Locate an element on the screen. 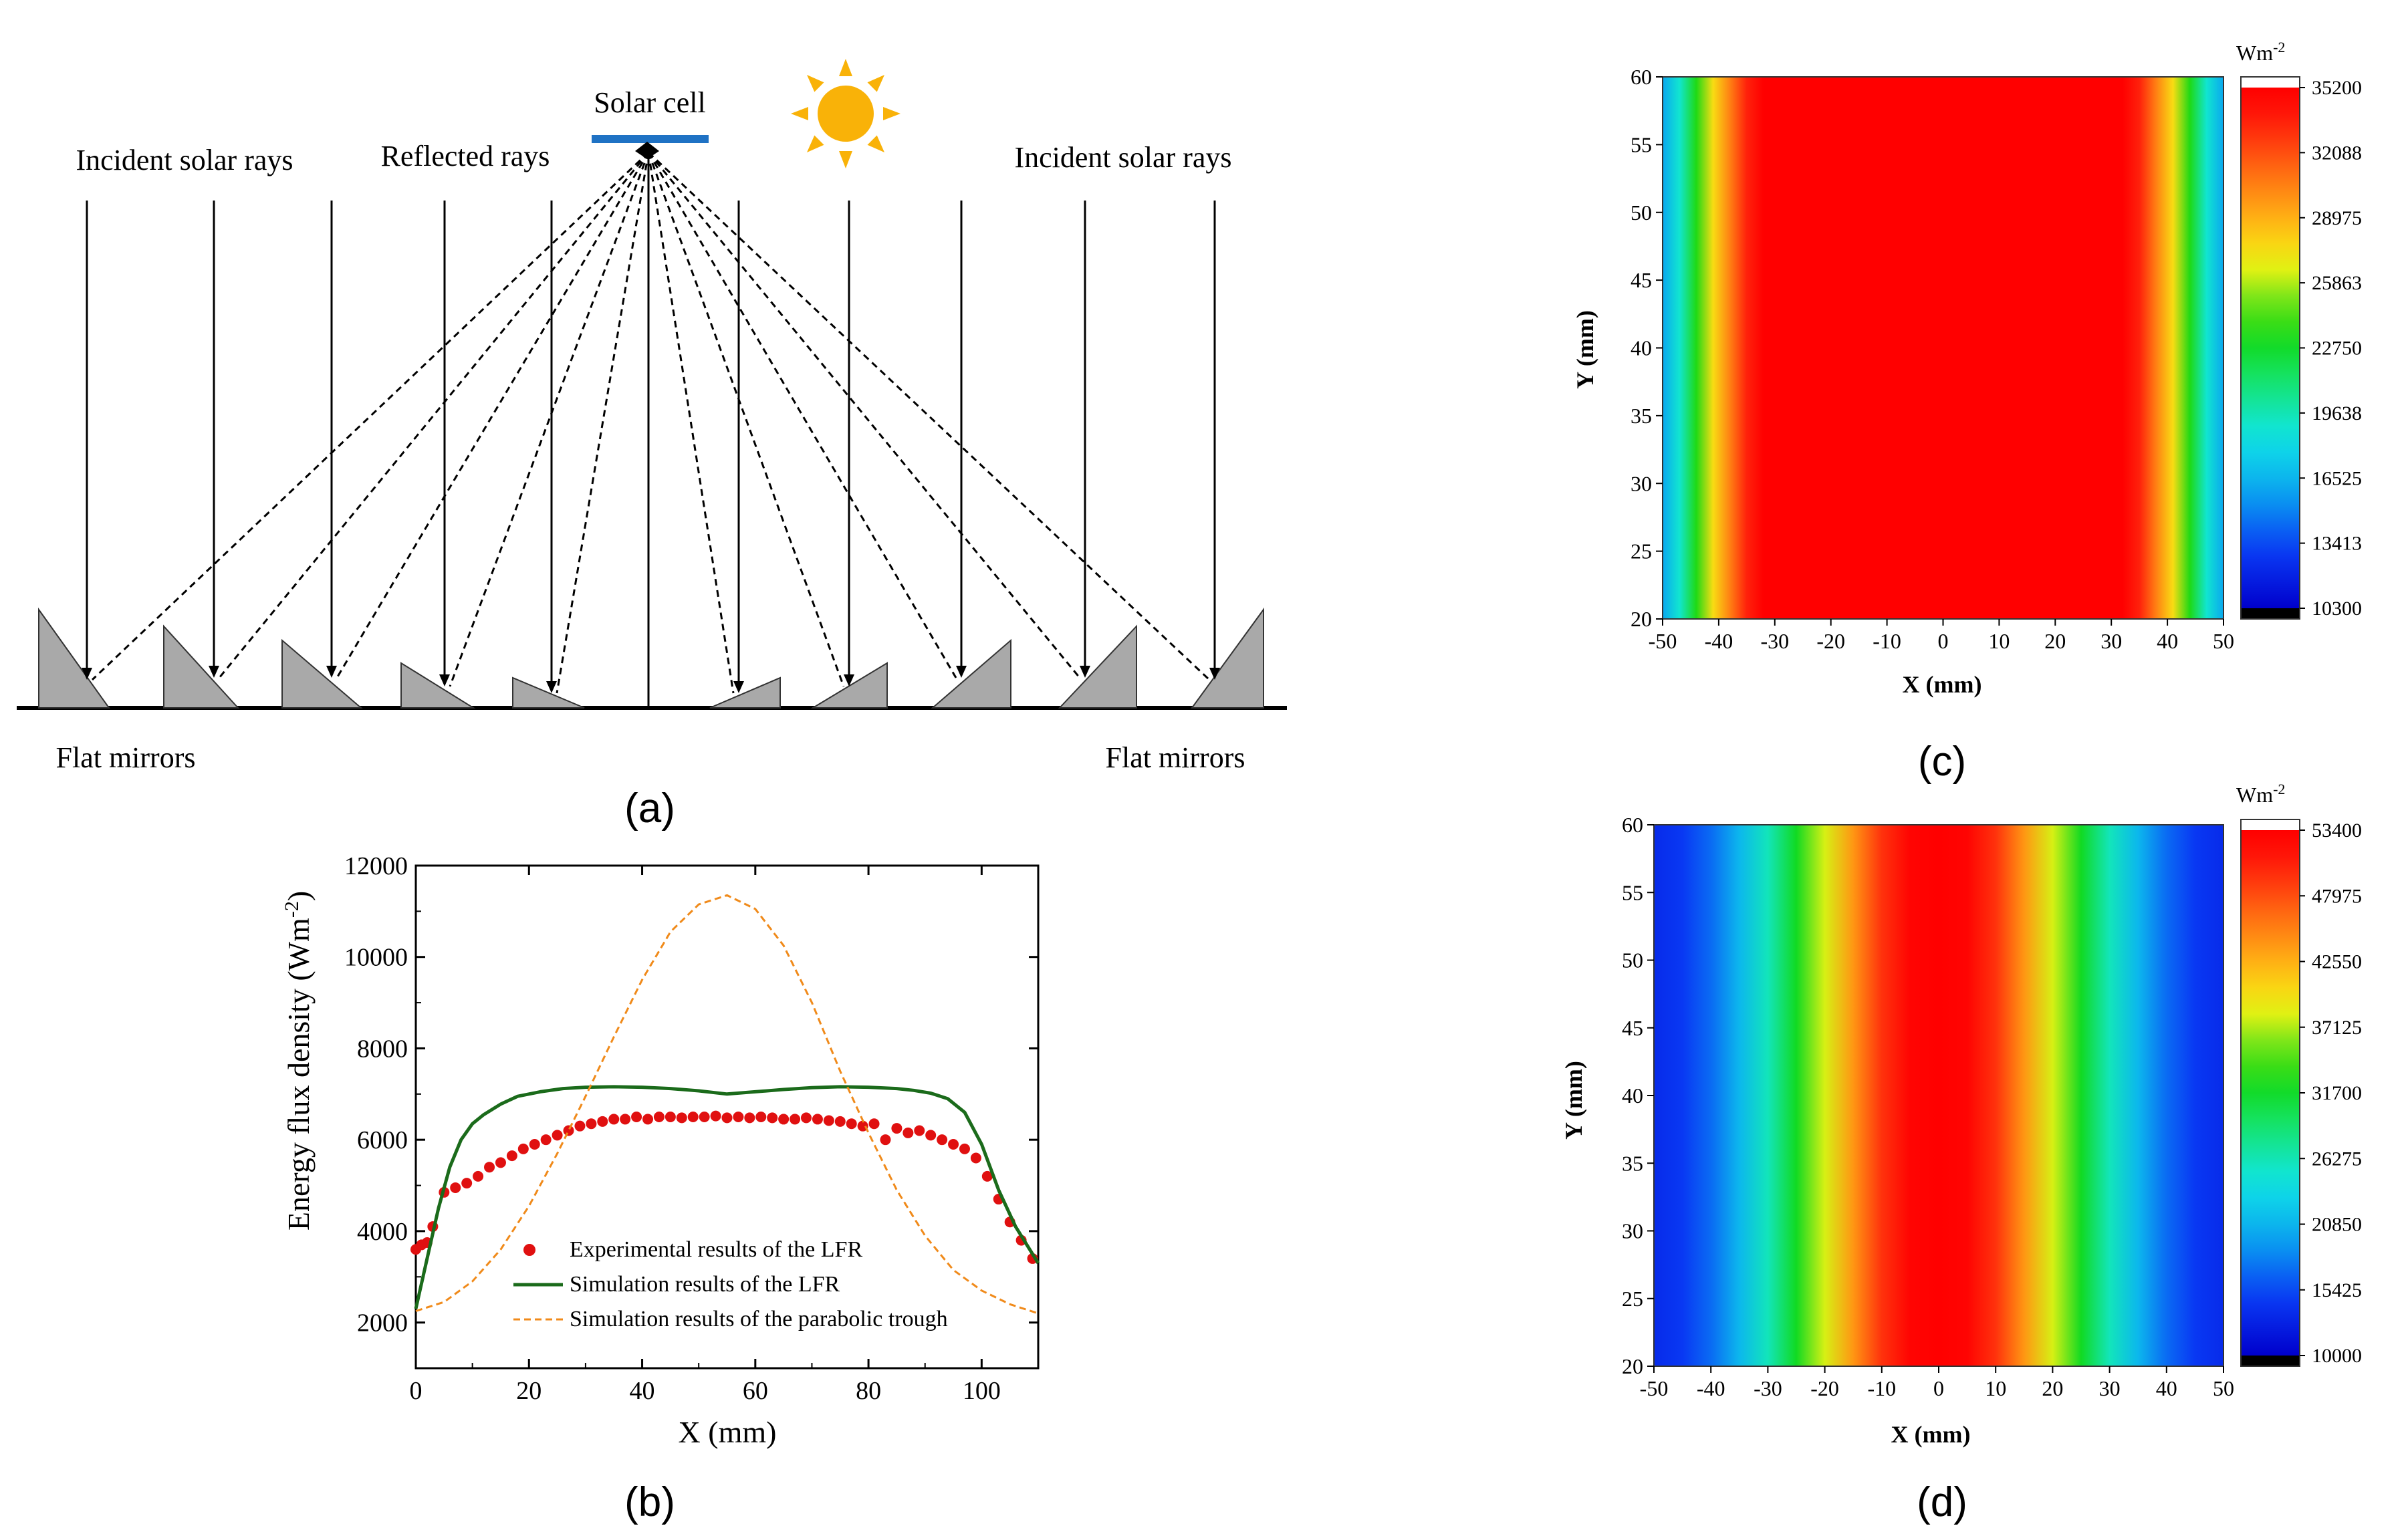  y-tick-label: 2000 is located at coordinates (382, 1323).